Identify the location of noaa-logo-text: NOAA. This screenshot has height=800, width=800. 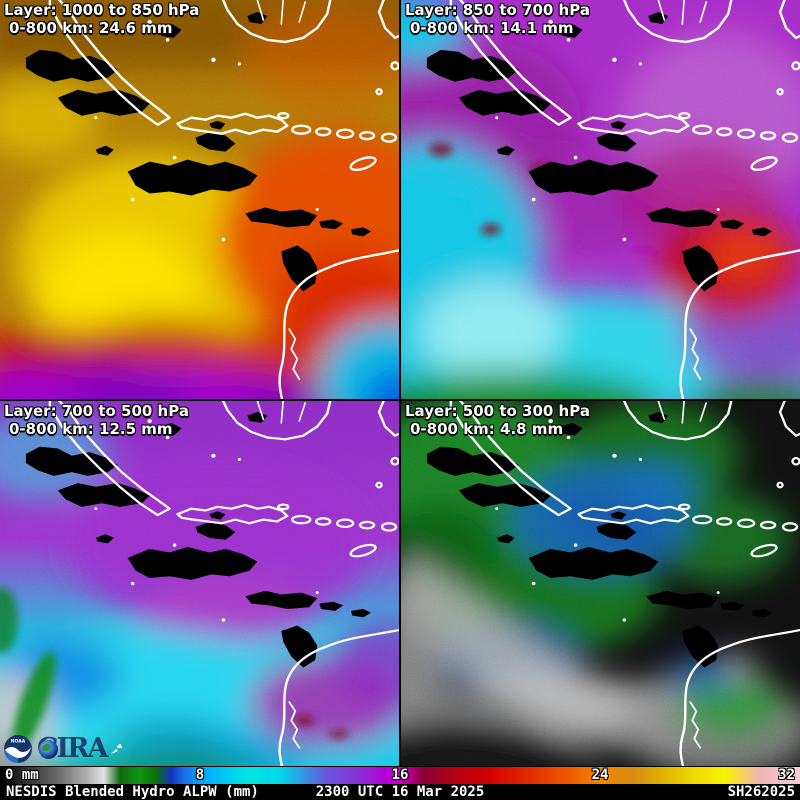
(18, 742).